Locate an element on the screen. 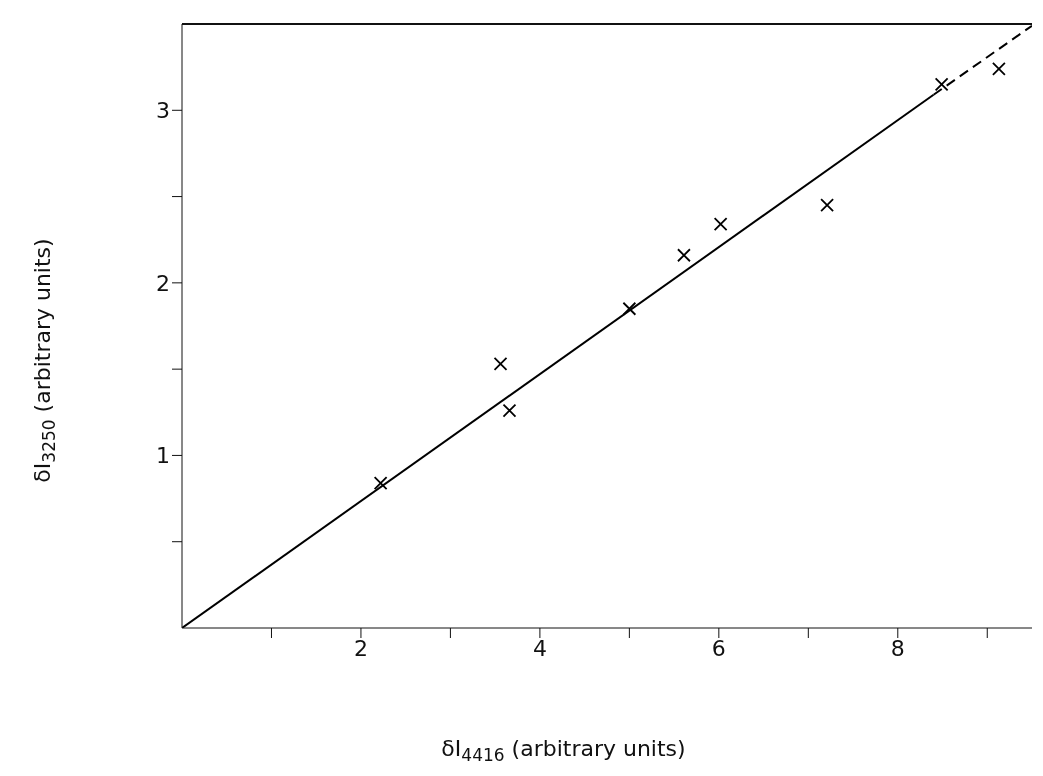 Image resolution: width=1043 pixels, height=776 pixels. x-tick-label: 6 is located at coordinates (718, 648).